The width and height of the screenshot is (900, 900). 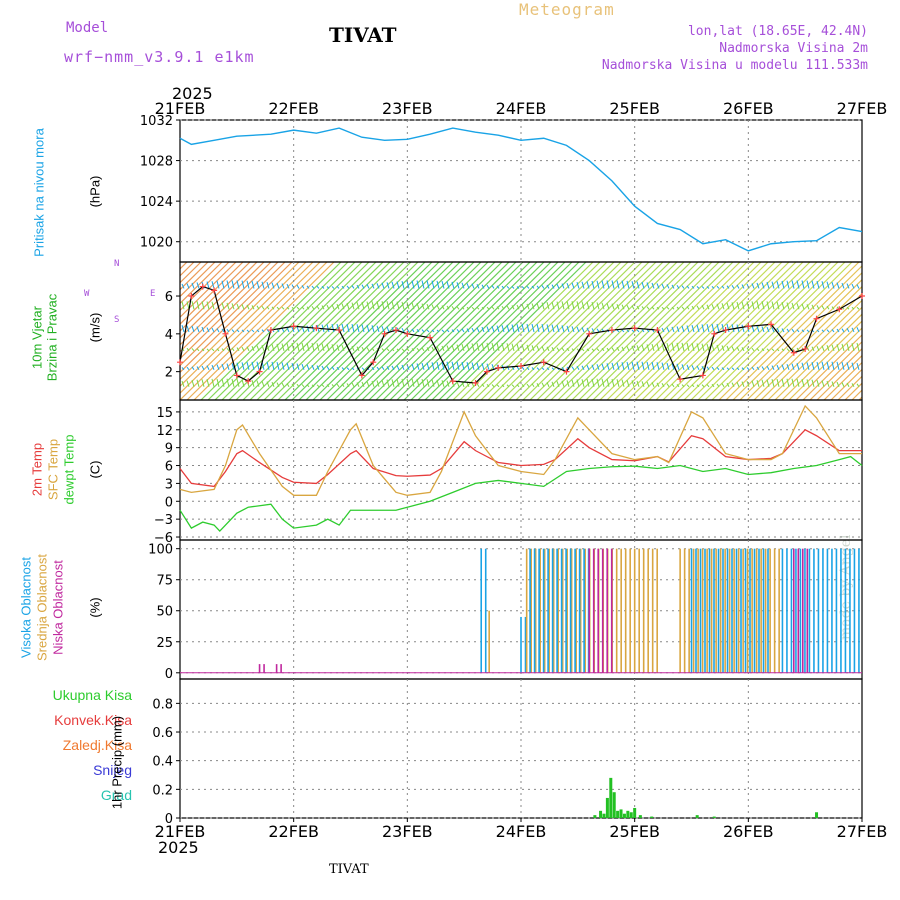 What do you see at coordinates (93, 720) in the screenshot?
I see `legend-konvek: Konvek.Kisa` at bounding box center [93, 720].